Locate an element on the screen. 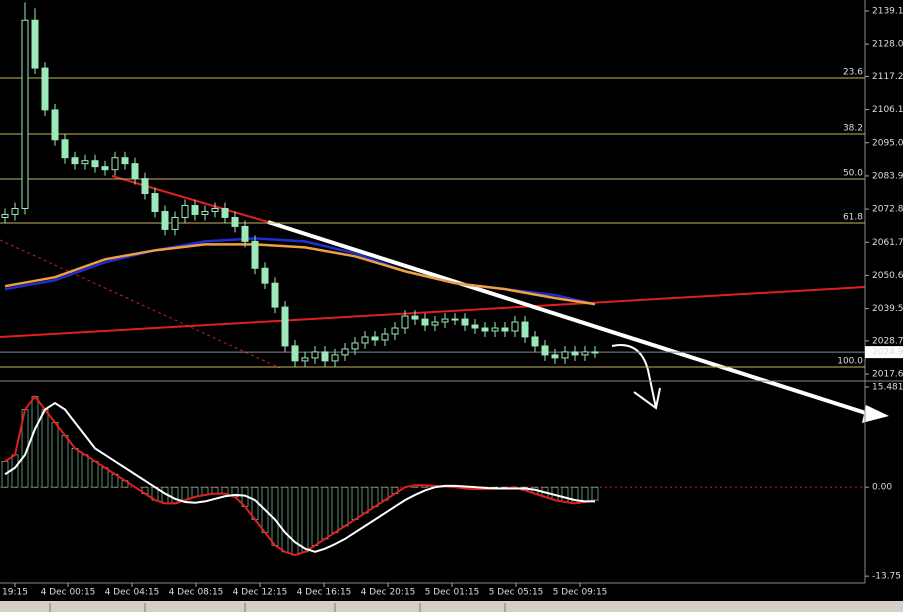  tab-bar is located at coordinates (451, 606).